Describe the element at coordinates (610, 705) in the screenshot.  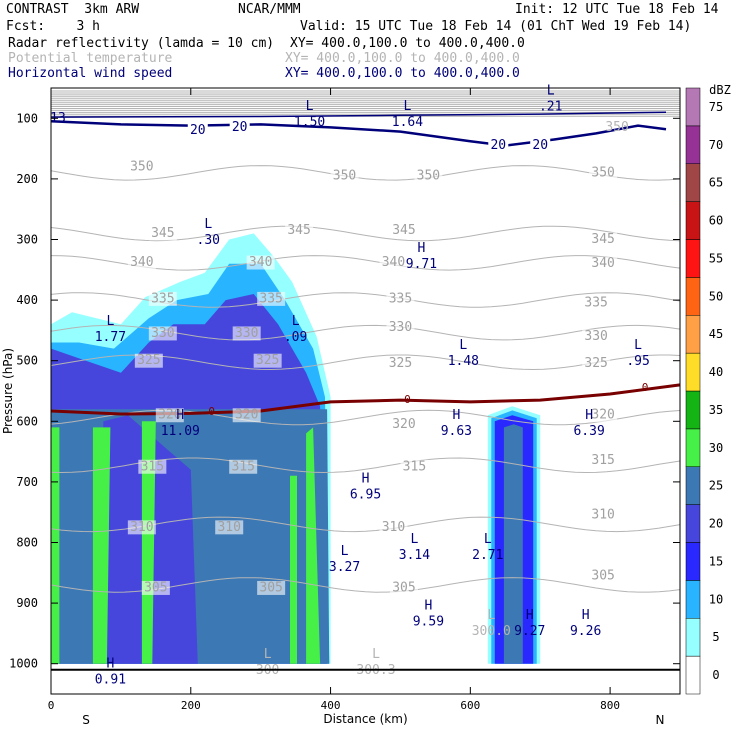
I see `x-tick-label: 800` at that location.